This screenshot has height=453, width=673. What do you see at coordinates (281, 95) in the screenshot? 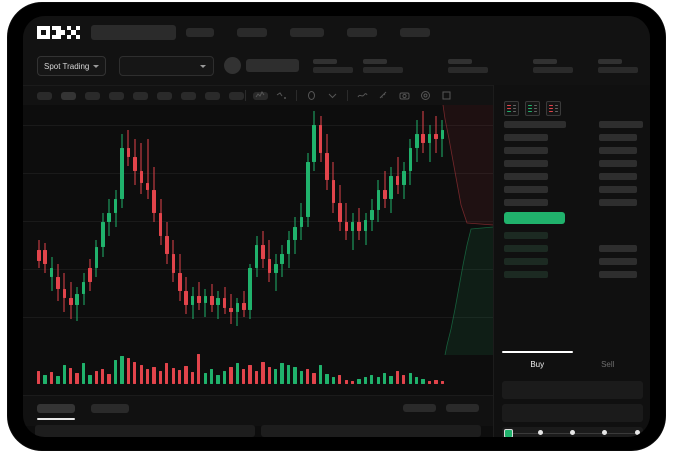
I see `indicators-icon` at bounding box center [281, 95].